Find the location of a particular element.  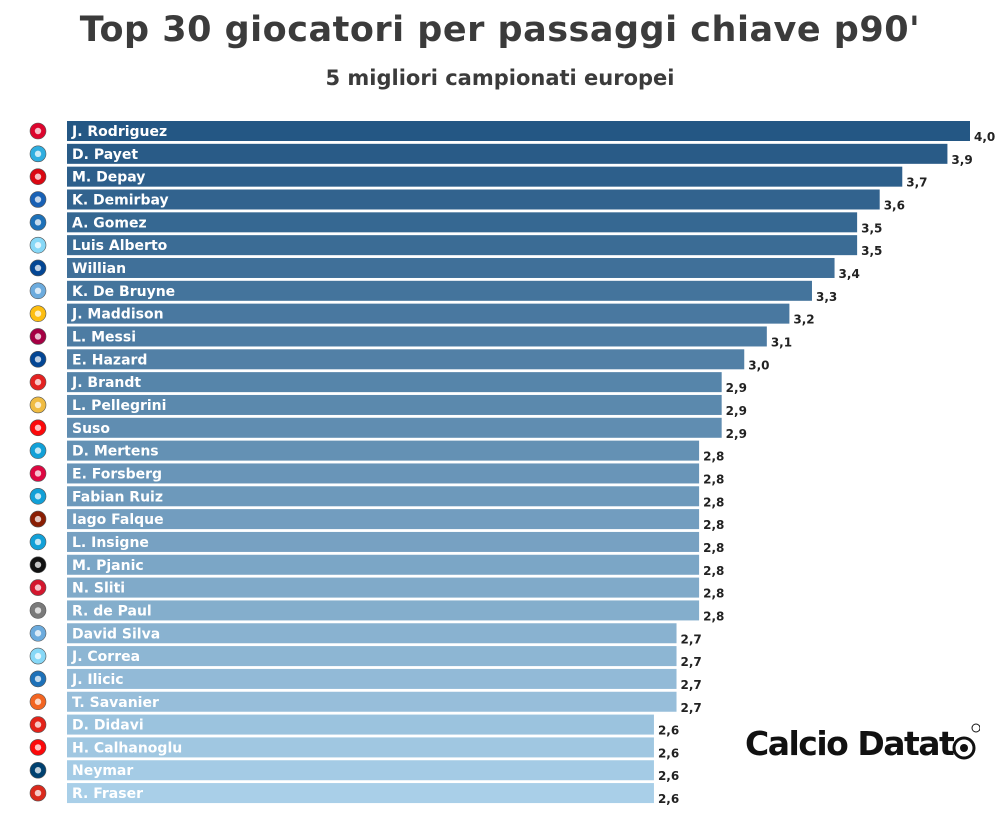

brand-logo-text: Calcio Datat is located at coordinates (850, 743).